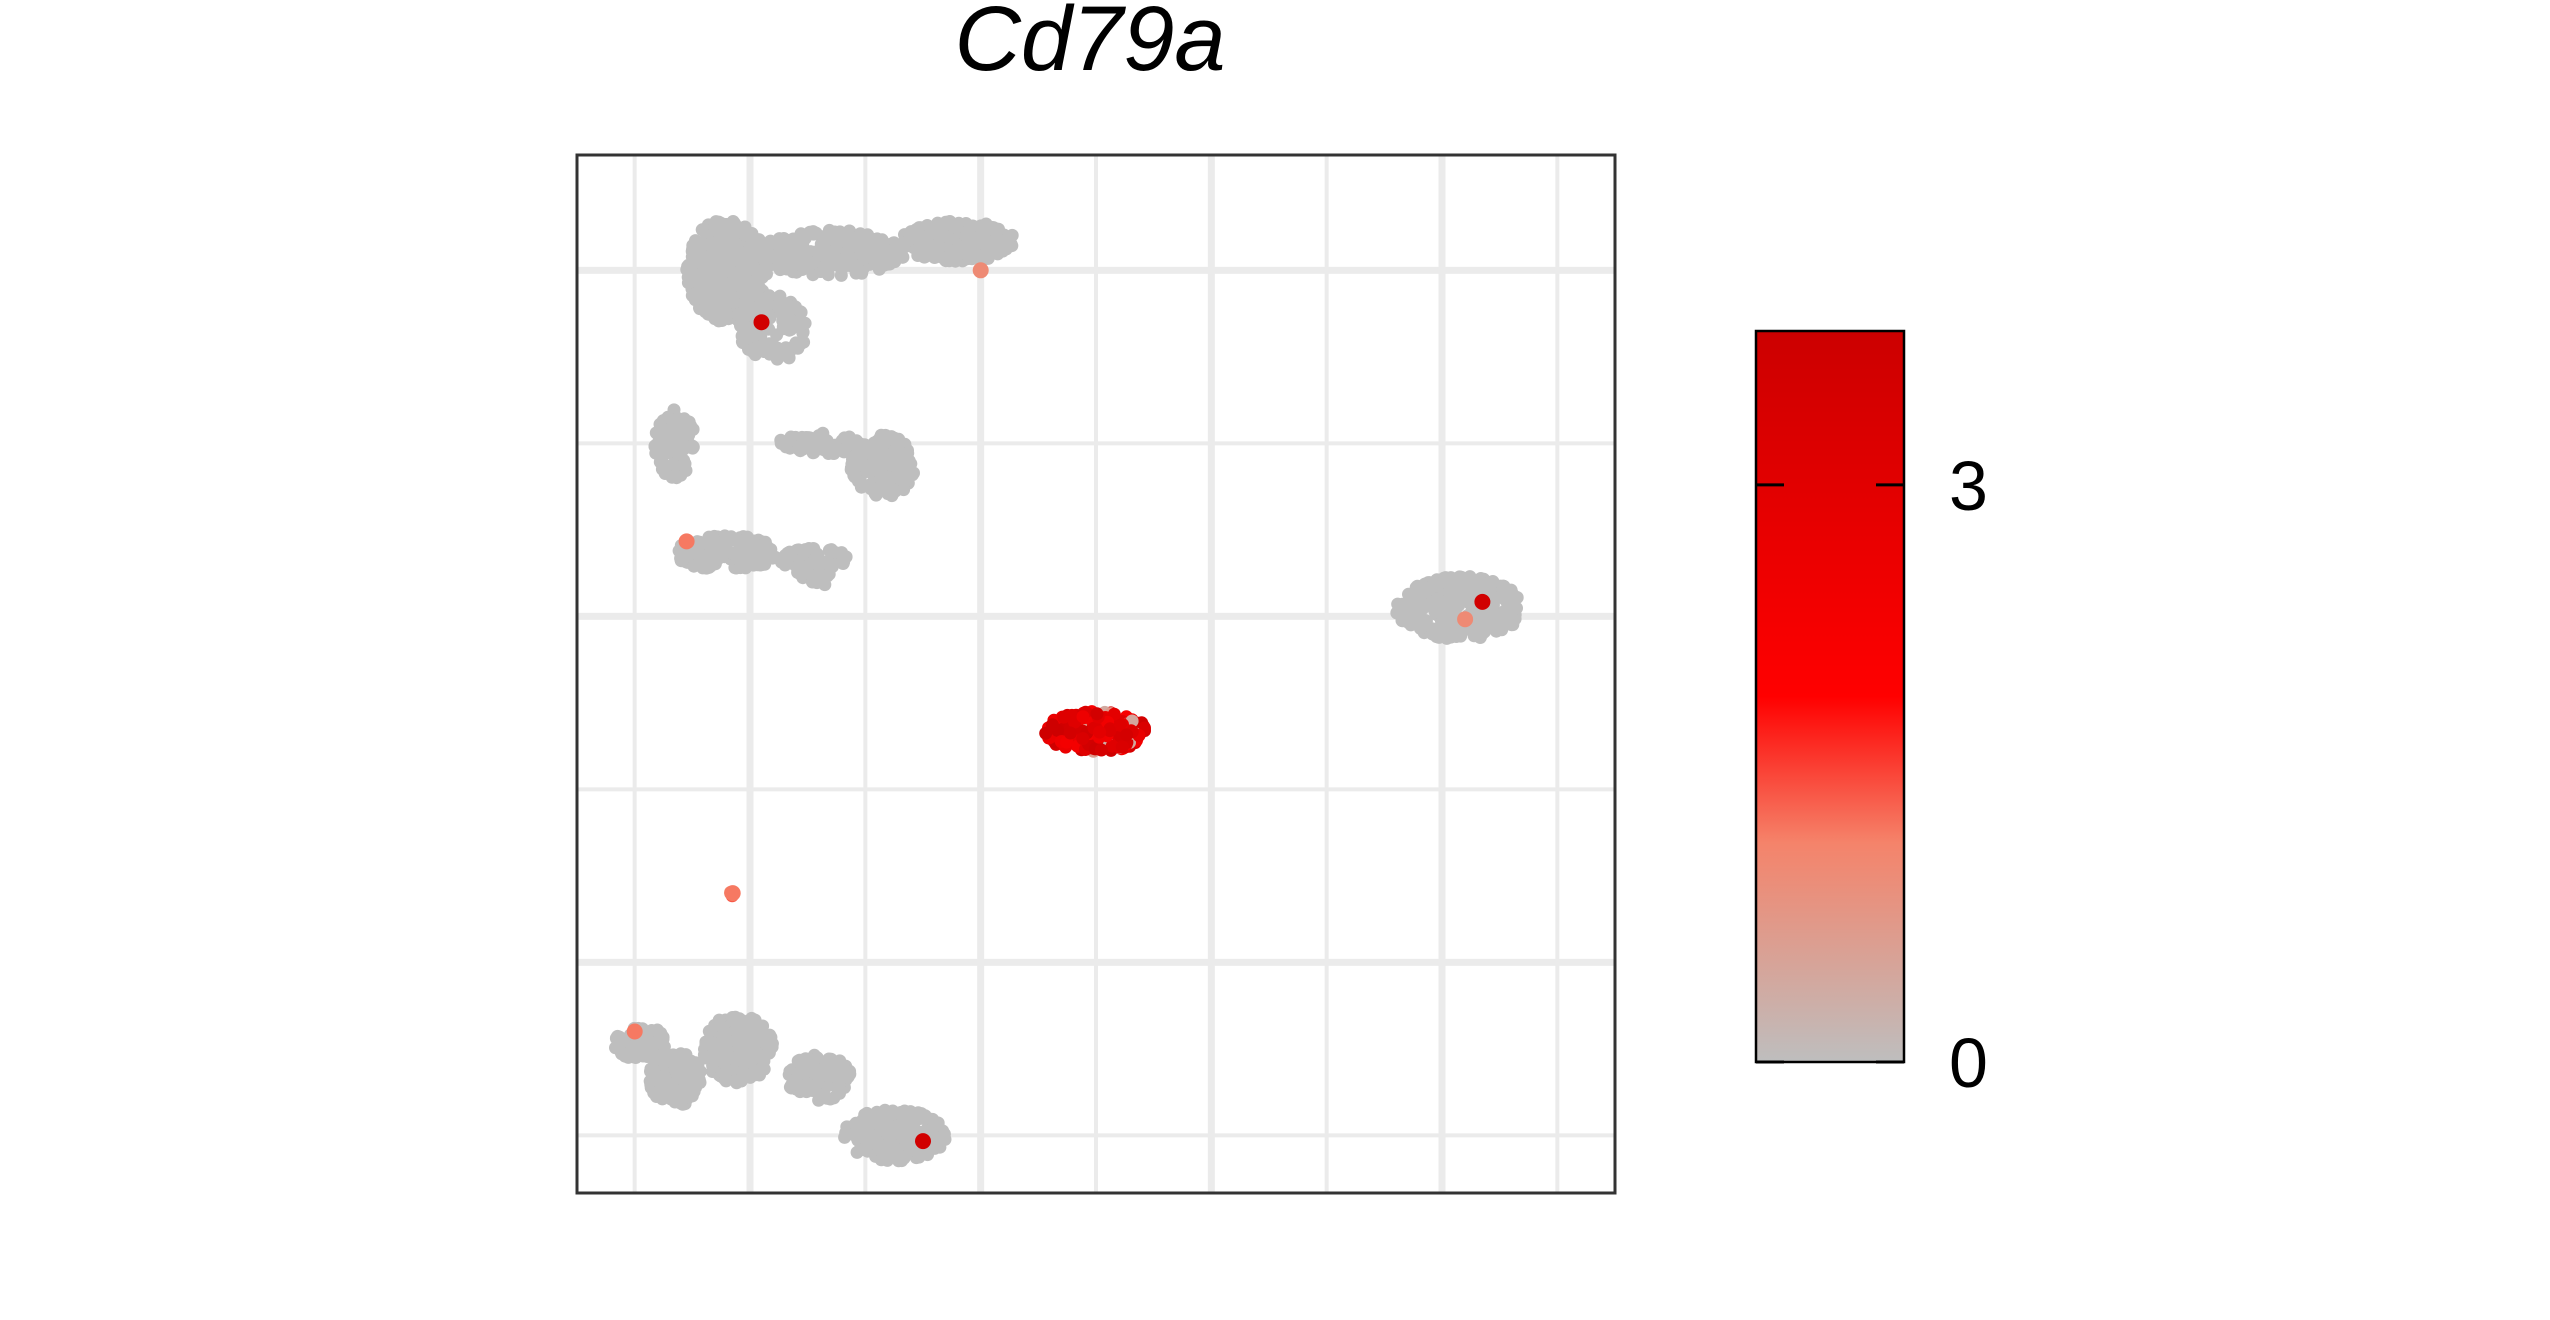 This screenshot has width=2550, height=1320. What do you see at coordinates (1968, 486) in the screenshot?
I see `colorbar-tick-label: 3` at bounding box center [1968, 486].